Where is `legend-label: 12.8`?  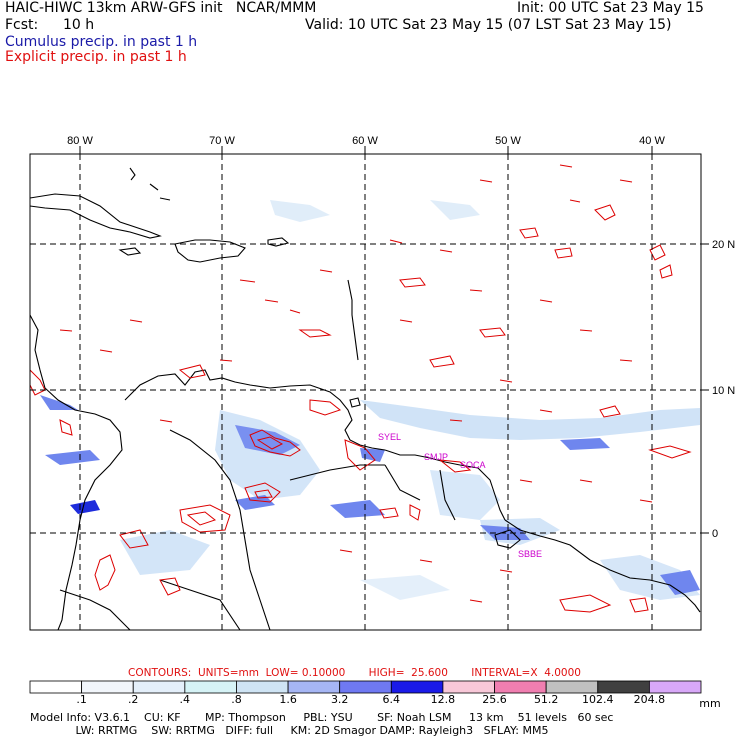
legend-label: 12.8 is located at coordinates (443, 699).